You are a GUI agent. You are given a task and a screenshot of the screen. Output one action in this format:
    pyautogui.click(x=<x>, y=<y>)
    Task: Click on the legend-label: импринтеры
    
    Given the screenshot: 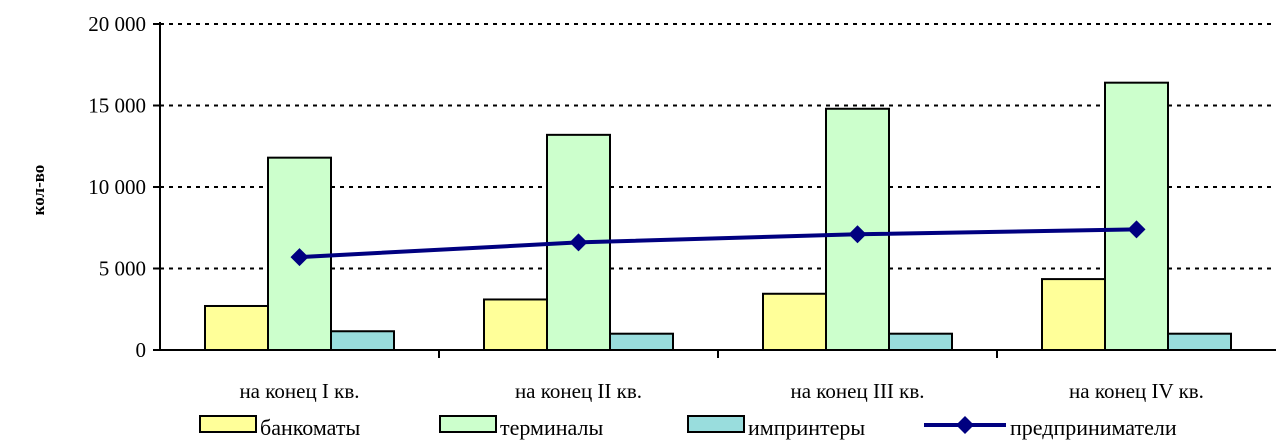 What is the action you would take?
    pyautogui.click(x=806, y=427)
    